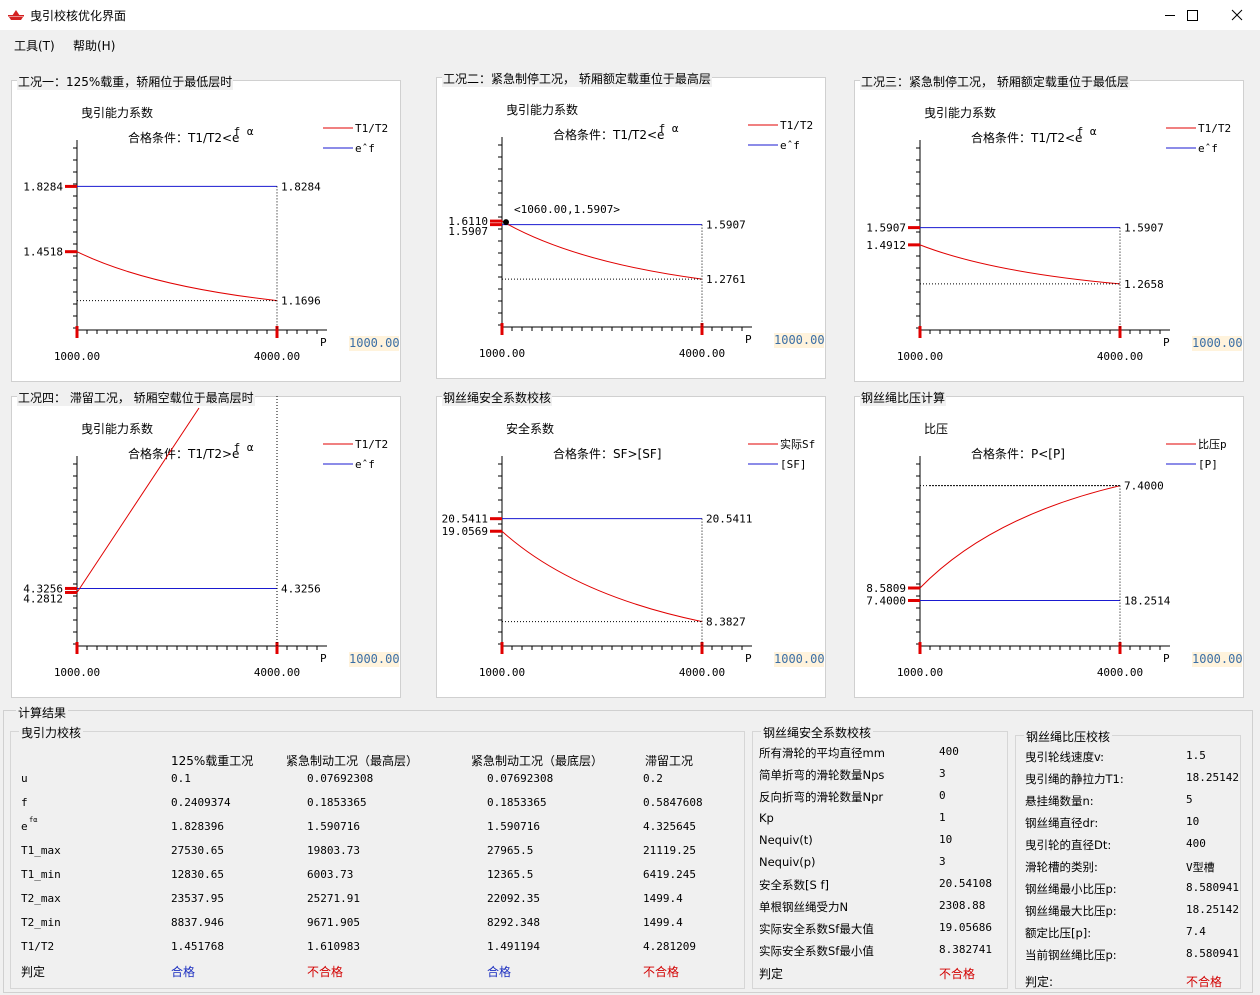 The height and width of the screenshot is (995, 1260). I want to click on safety-verdict-label: 判定, so click(771, 974).